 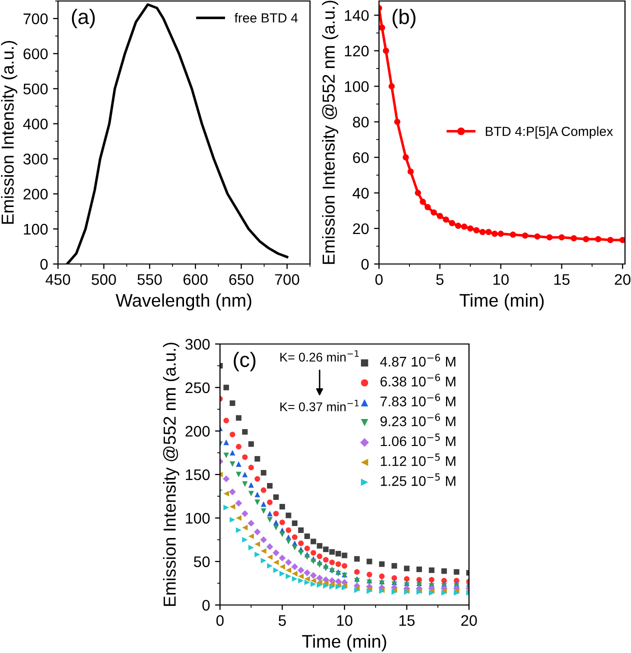 I want to click on x-axis-title: Wavelength (nm), so click(x=184, y=302).